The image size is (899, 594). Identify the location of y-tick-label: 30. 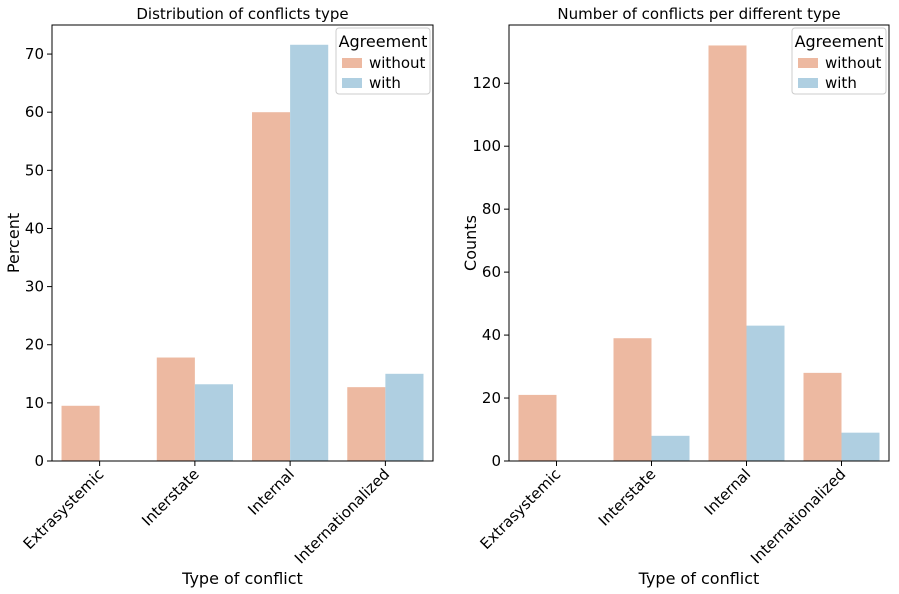
(34, 287).